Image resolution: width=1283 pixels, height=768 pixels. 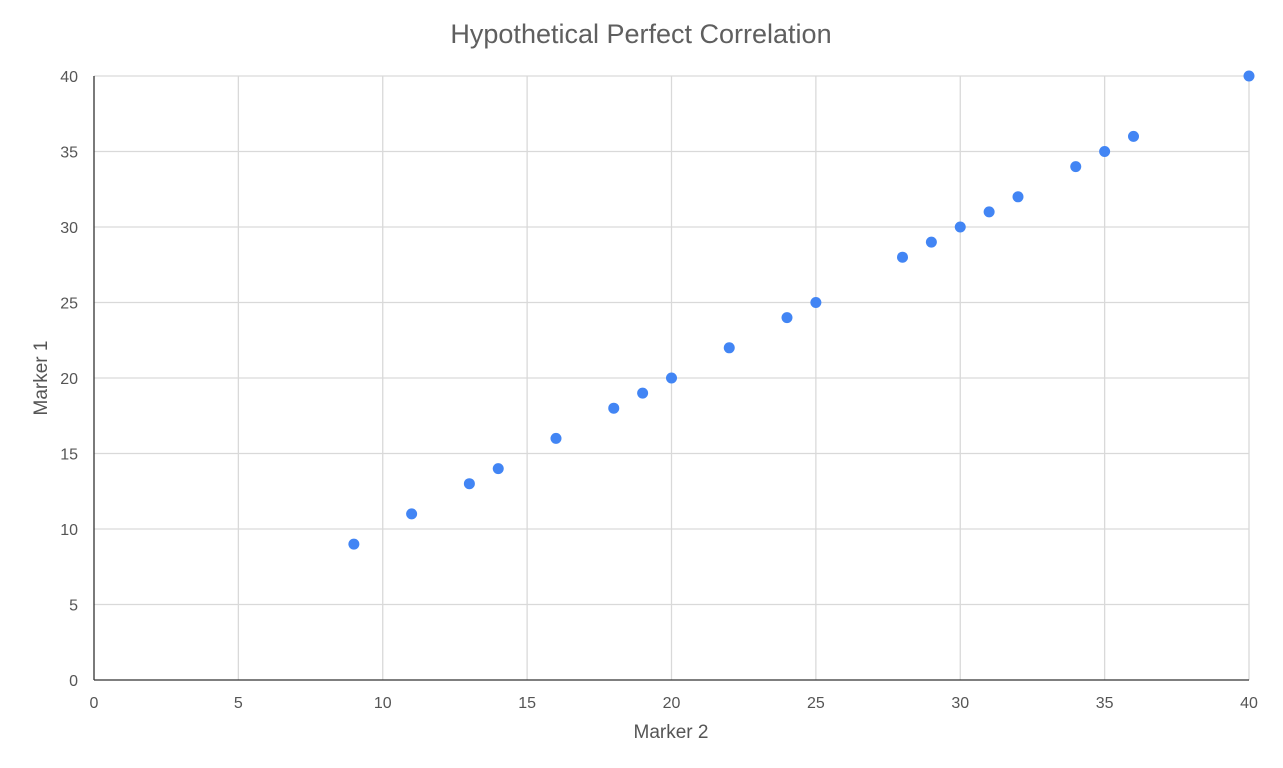 I want to click on x-tick-label: 40, so click(x=1249, y=703).